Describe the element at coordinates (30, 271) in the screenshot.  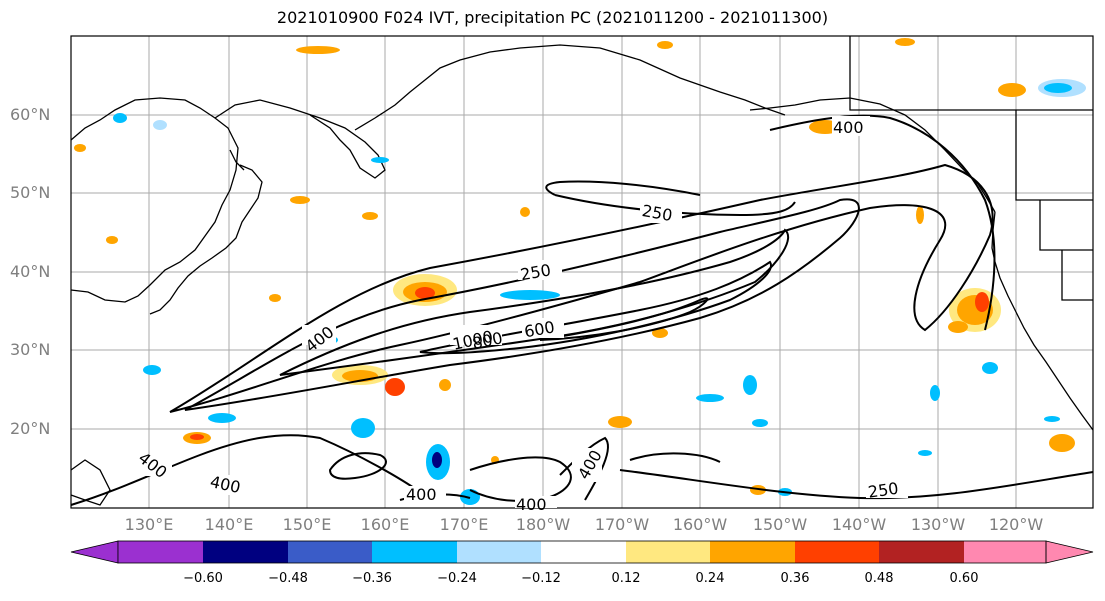
I see `lat-label: 40°N` at that location.